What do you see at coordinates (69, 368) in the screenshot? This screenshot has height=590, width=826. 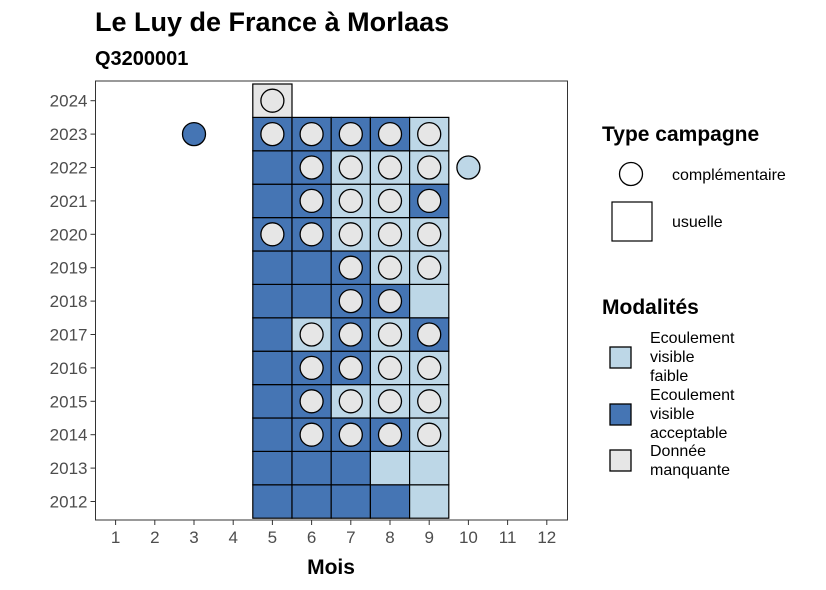 I see `y-tick-label-2016: 2016` at bounding box center [69, 368].